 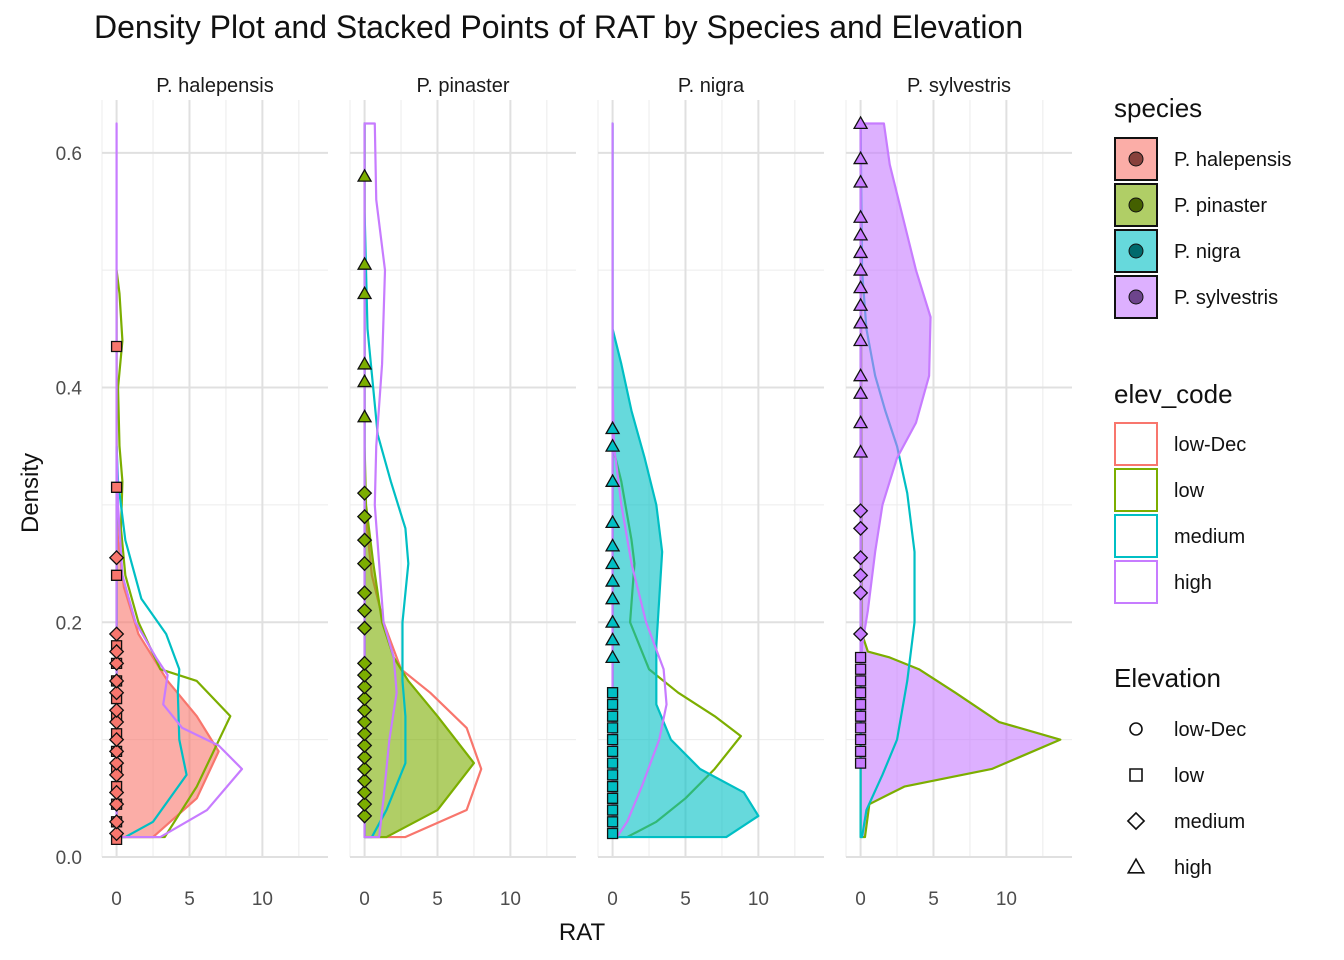 I want to click on legend-key-square, so click(x=1136, y=775).